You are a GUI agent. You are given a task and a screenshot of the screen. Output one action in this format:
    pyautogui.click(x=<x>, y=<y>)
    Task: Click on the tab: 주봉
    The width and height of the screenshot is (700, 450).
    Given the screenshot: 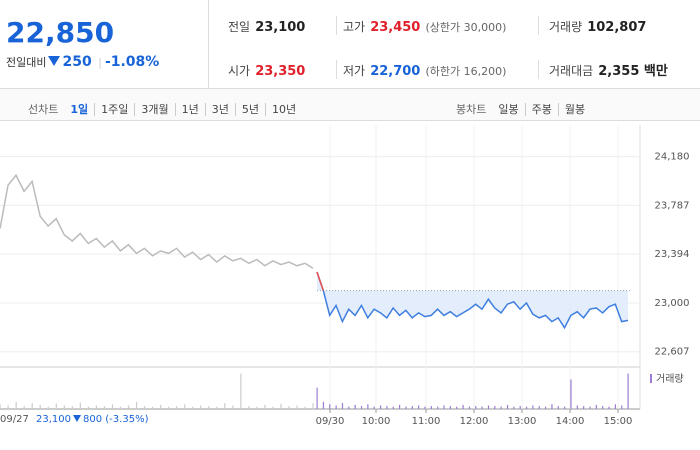 What is the action you would take?
    pyautogui.click(x=541, y=109)
    